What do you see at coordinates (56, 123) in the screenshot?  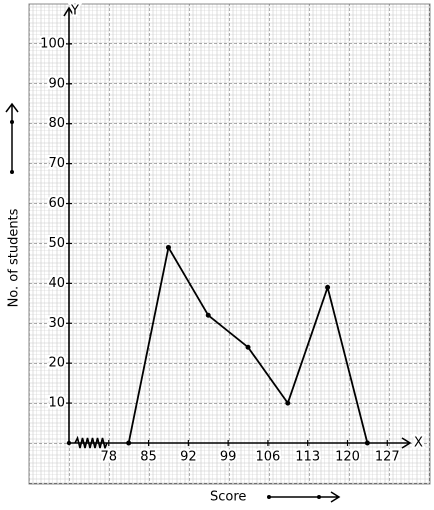 I see `y-tick-label: 80` at bounding box center [56, 123].